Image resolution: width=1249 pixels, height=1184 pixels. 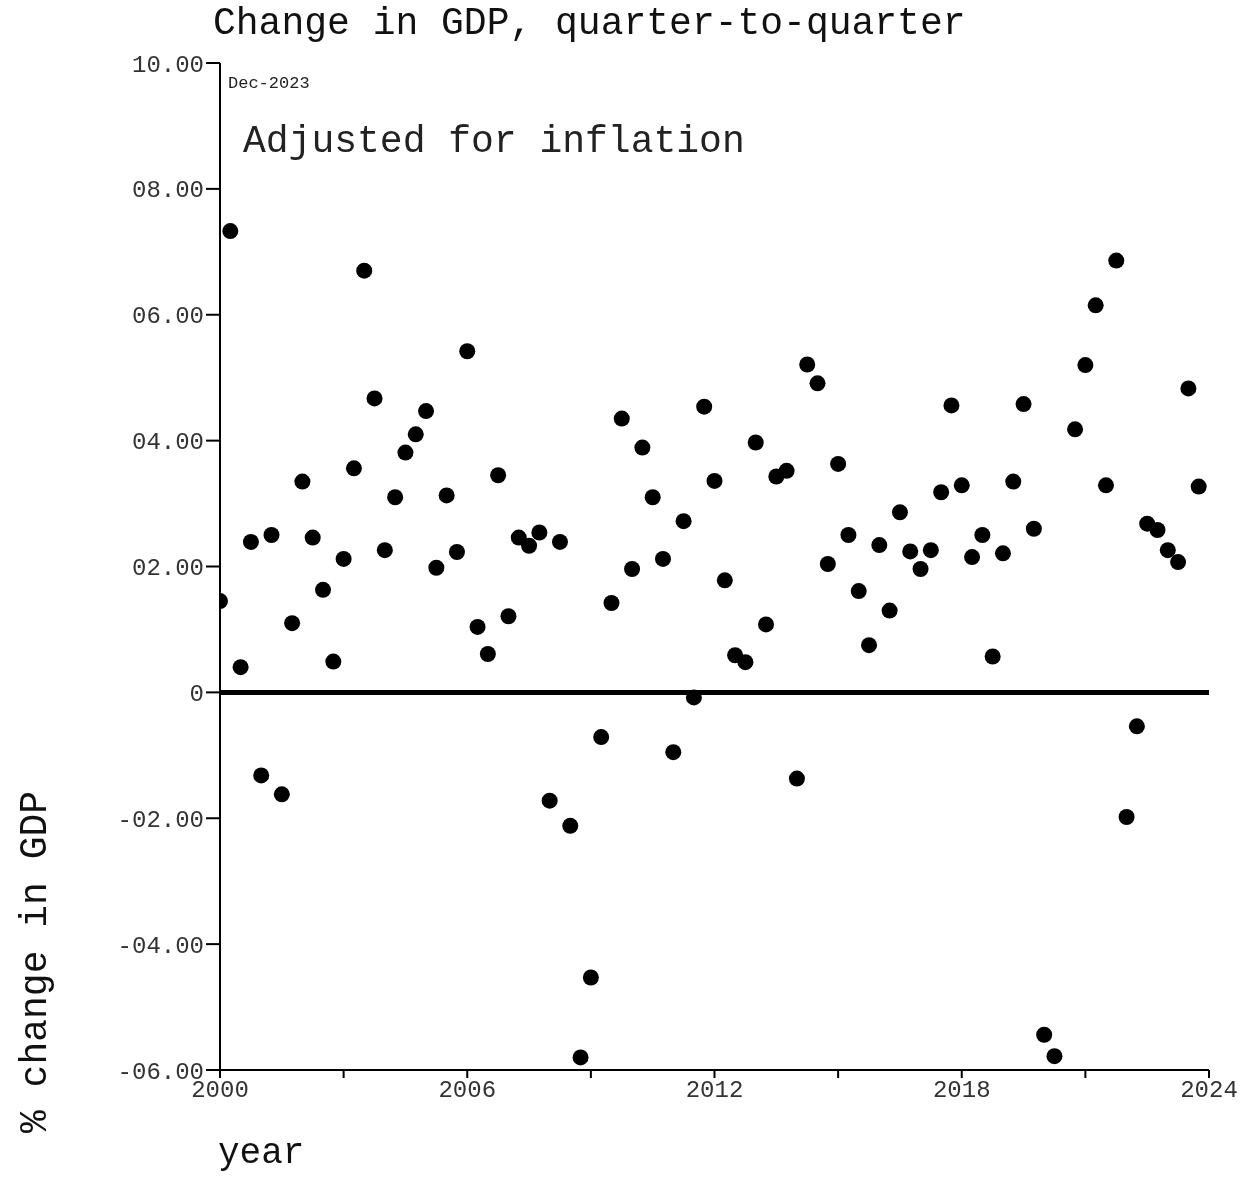 I want to click on y-tick-label: 04.00, so click(x=167, y=443).